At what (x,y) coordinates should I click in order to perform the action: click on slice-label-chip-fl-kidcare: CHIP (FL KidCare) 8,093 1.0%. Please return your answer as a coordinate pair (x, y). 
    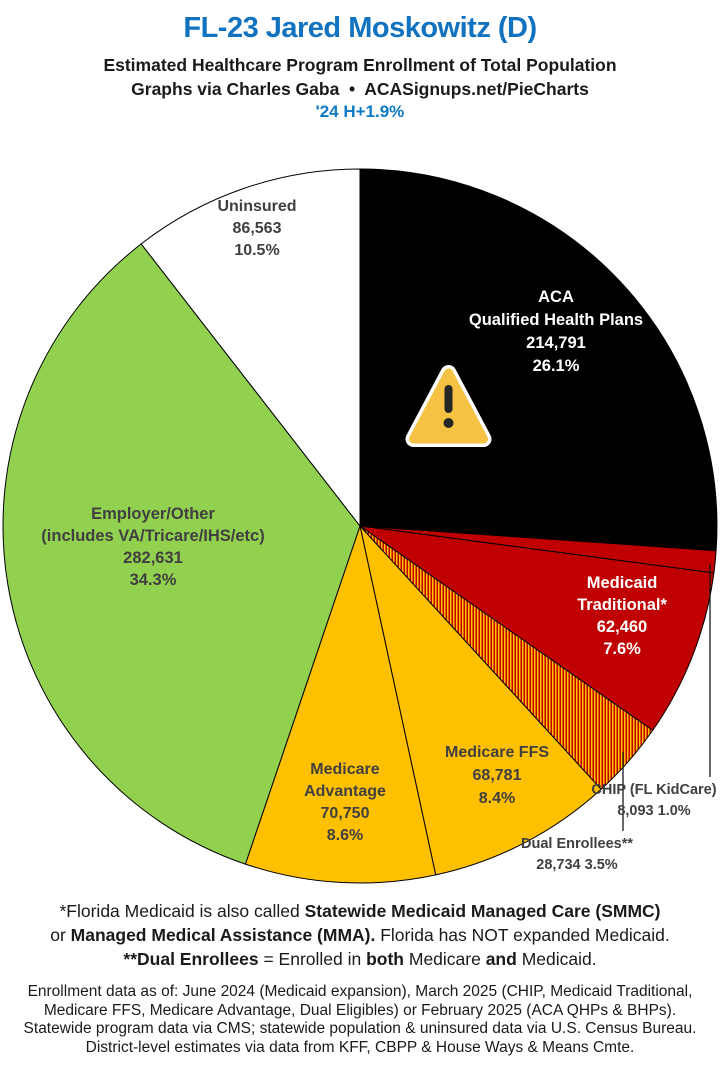
    Looking at the image, I should click on (653, 801).